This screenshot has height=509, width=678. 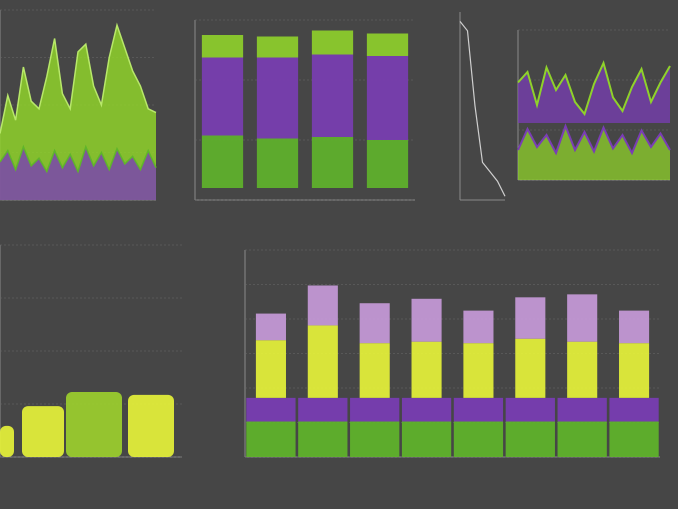 I want to click on chart-p2-svg, so click(x=304, y=110).